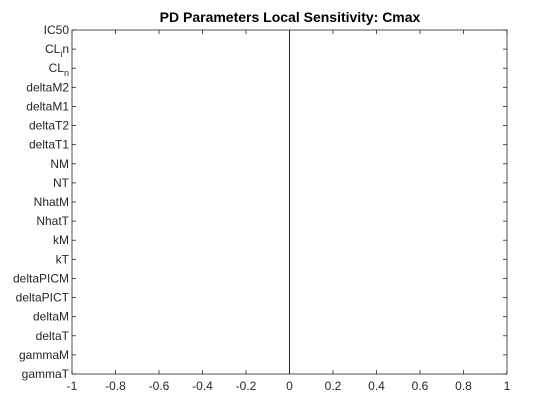 The width and height of the screenshot is (560, 420). Describe the element at coordinates (51, 317) in the screenshot. I see `y-tick-label-15: deltaM` at that location.